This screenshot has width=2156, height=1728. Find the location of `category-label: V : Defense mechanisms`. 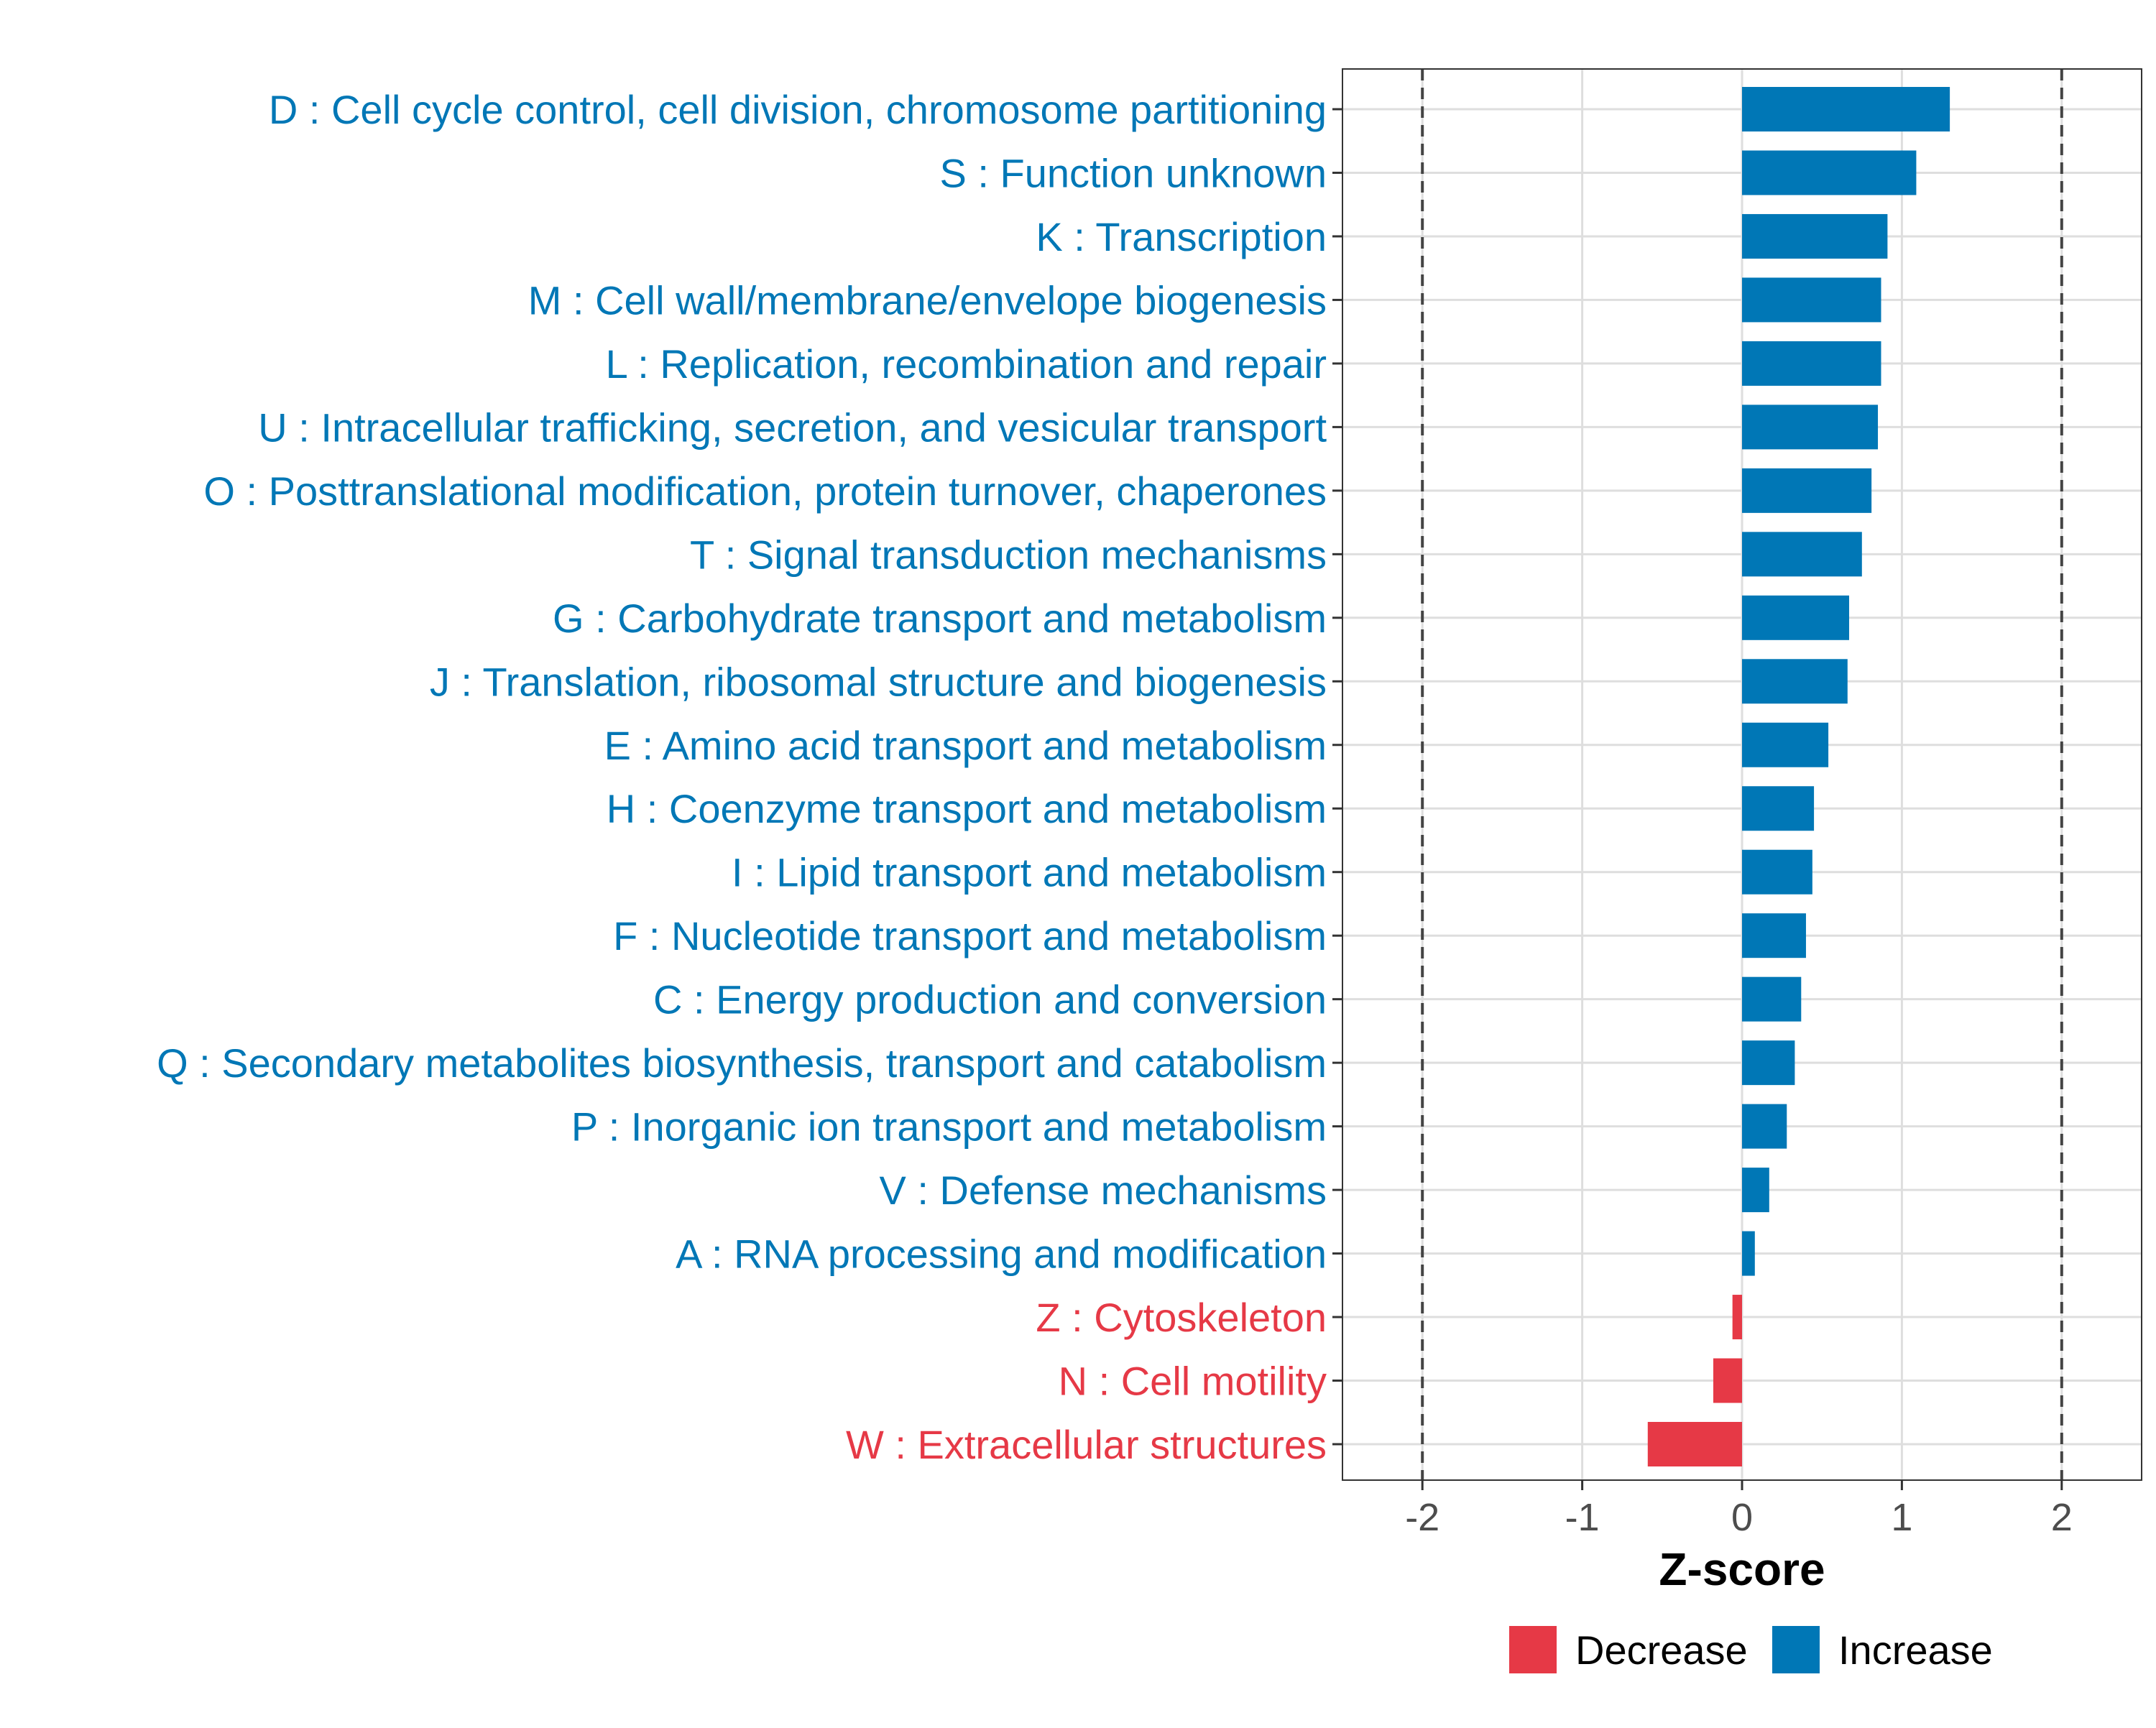

category-label: V : Defense mechanisms is located at coordinates (1103, 1190).